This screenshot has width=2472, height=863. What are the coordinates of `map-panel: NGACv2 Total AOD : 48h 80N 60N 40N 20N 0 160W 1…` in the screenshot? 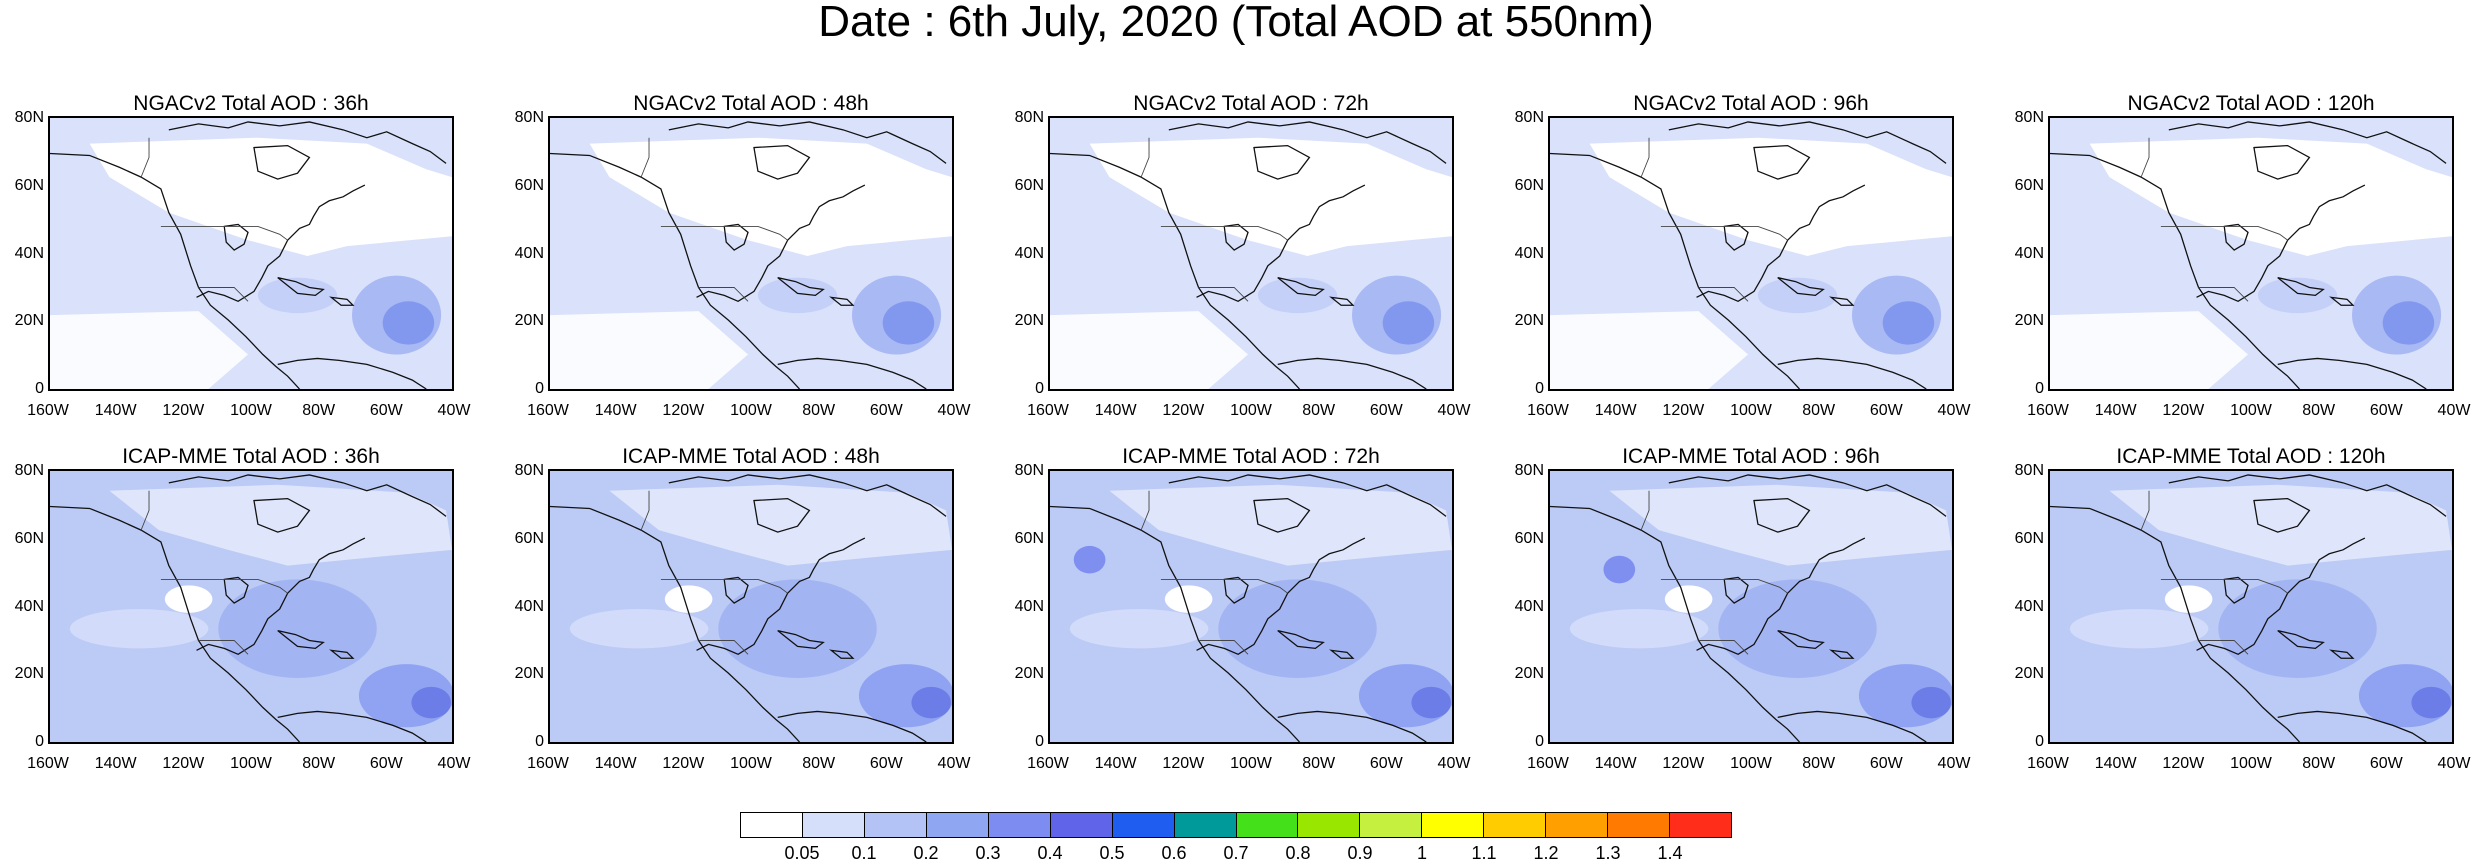 It's located at (750, 278).